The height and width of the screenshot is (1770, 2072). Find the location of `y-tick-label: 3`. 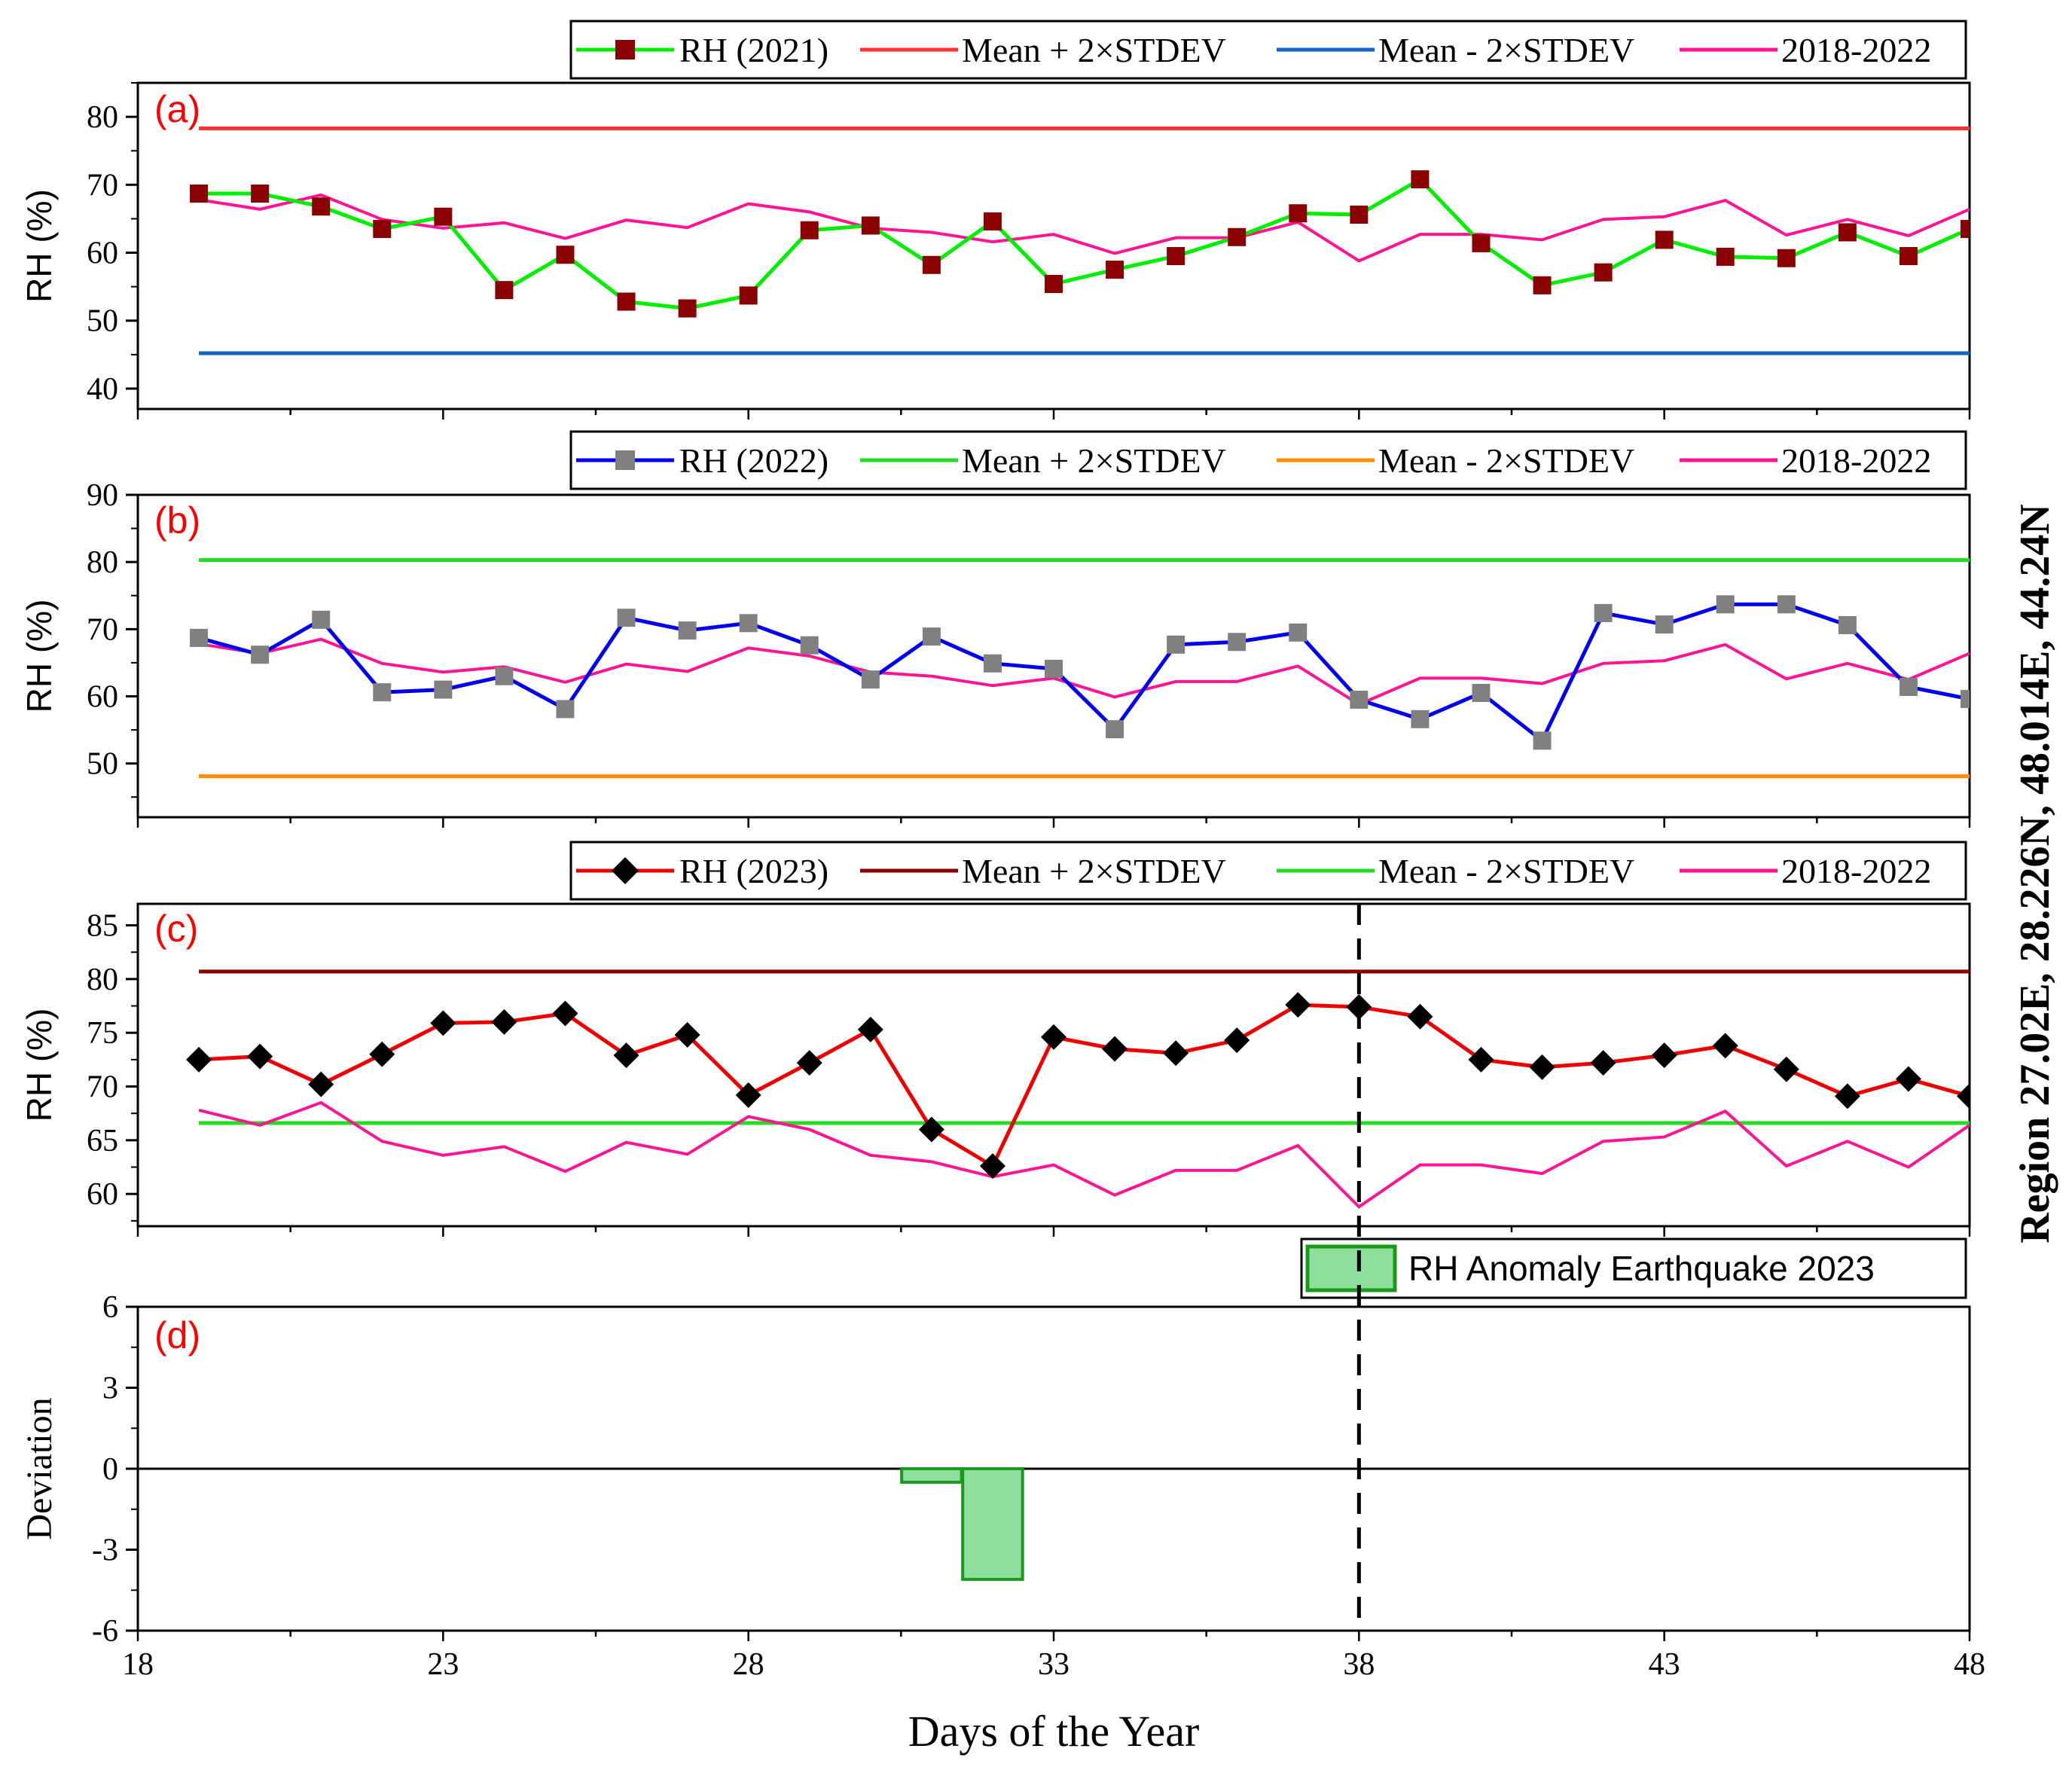

y-tick-label: 3 is located at coordinates (110, 1389).